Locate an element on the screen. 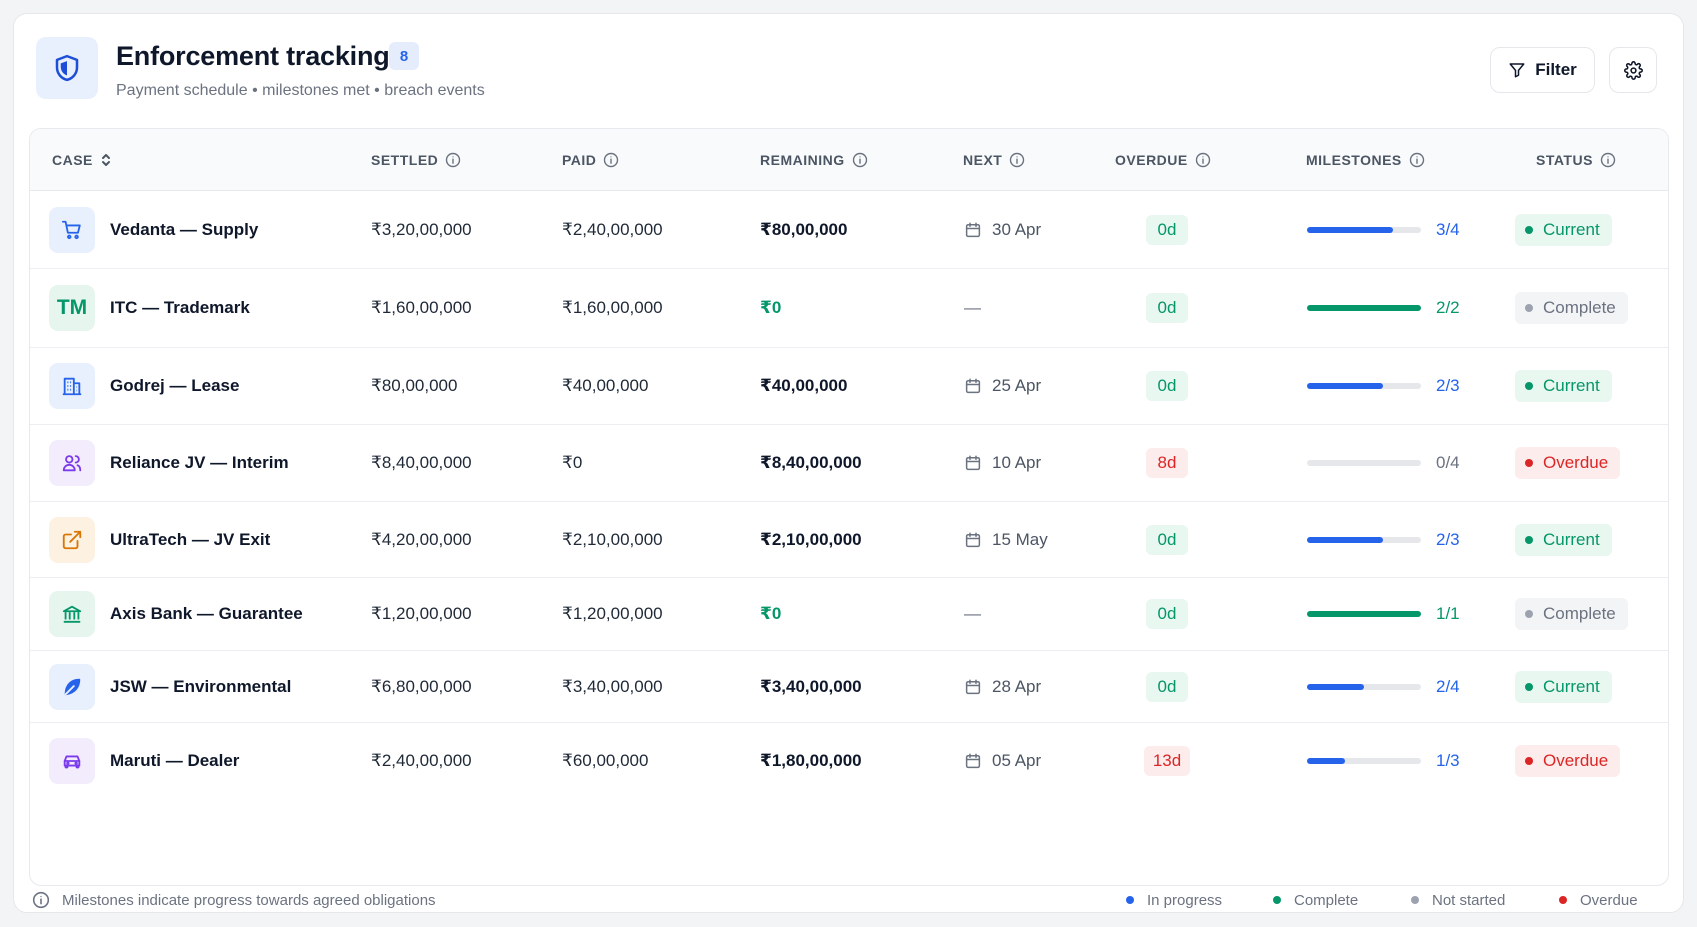  sort-icon is located at coordinates (106, 160).